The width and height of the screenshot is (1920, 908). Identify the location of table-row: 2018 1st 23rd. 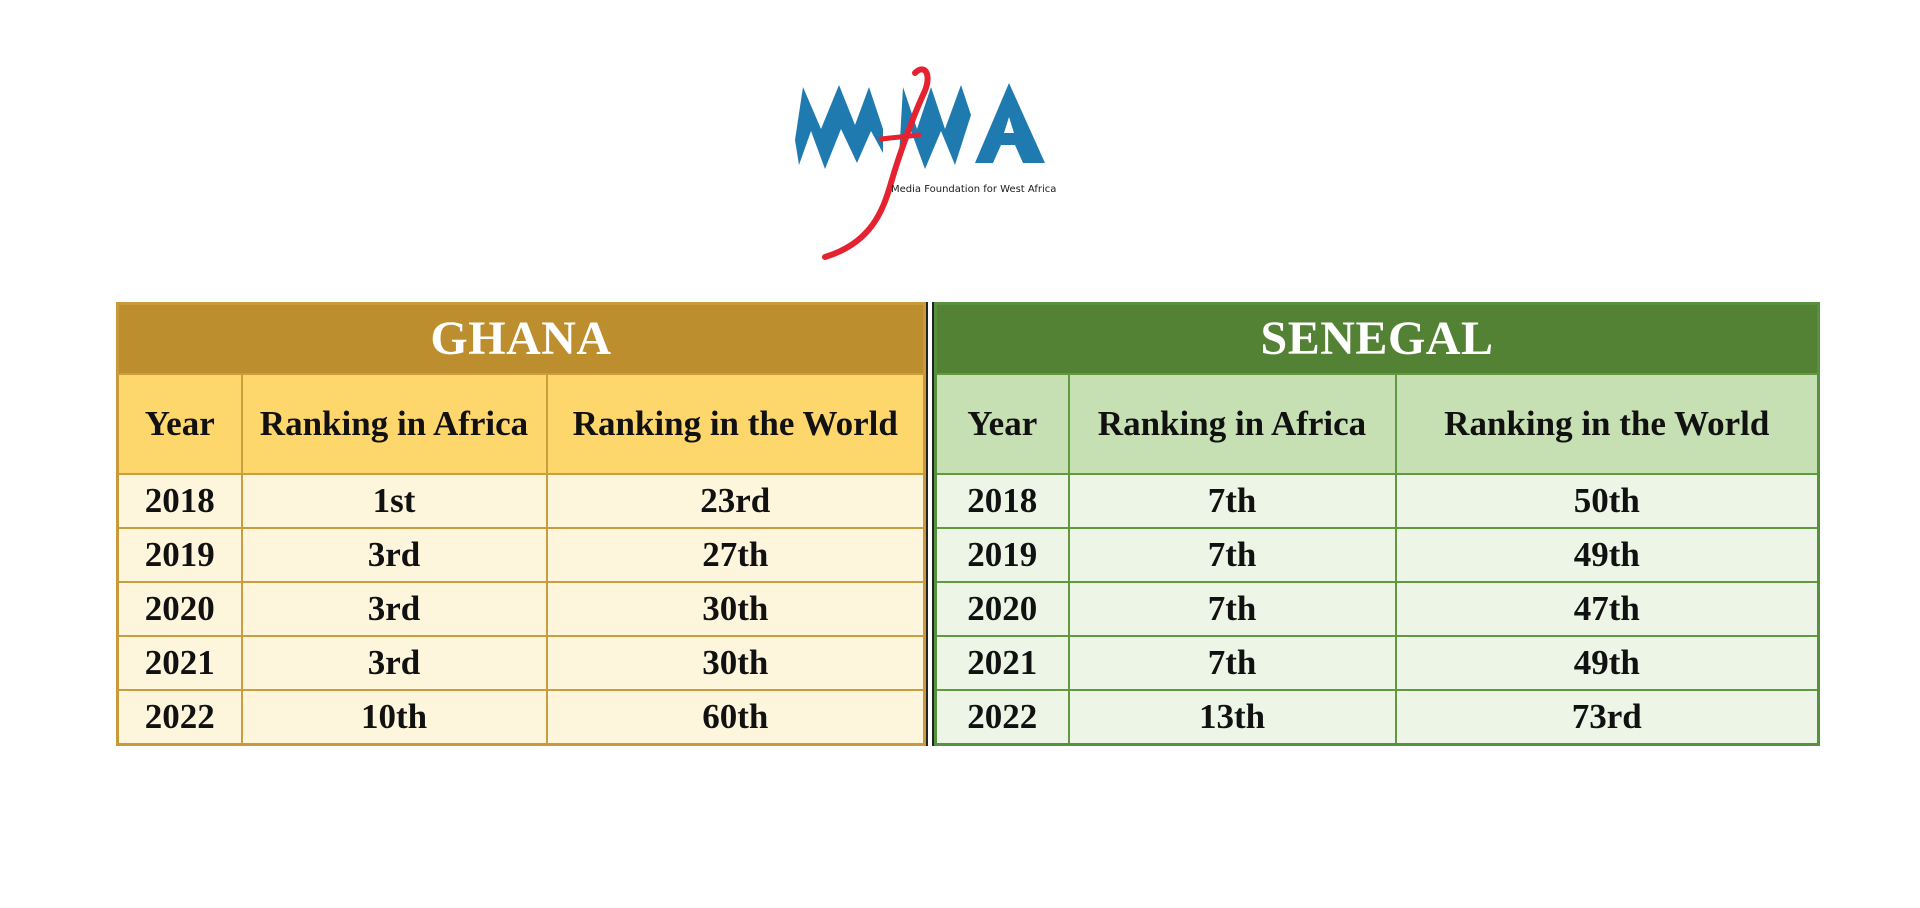
(521, 501).